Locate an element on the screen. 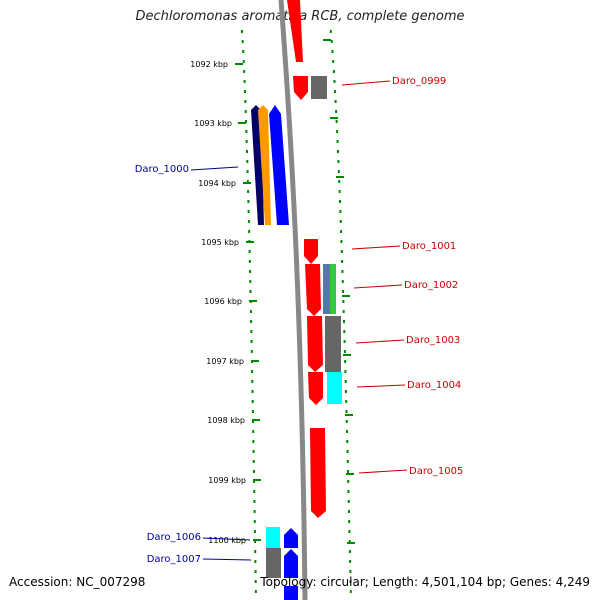 The height and width of the screenshot is (600, 600). gene-daro-1002-green is located at coordinates (333, 289).